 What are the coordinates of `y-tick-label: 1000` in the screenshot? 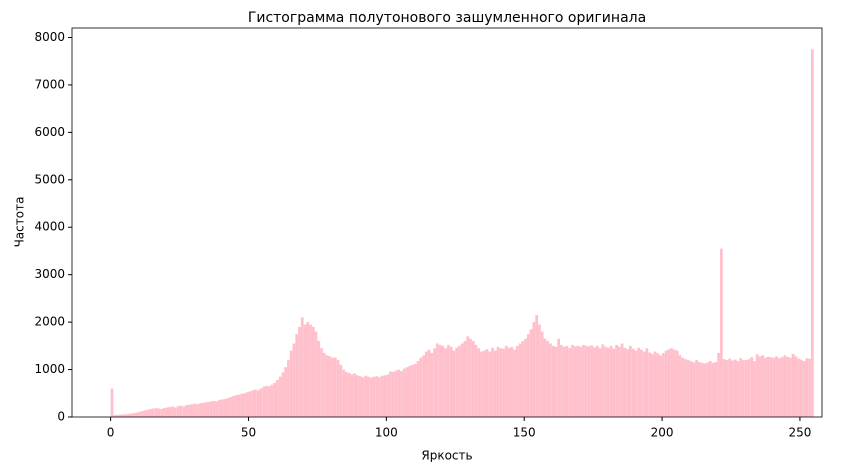 It's located at (49, 369).